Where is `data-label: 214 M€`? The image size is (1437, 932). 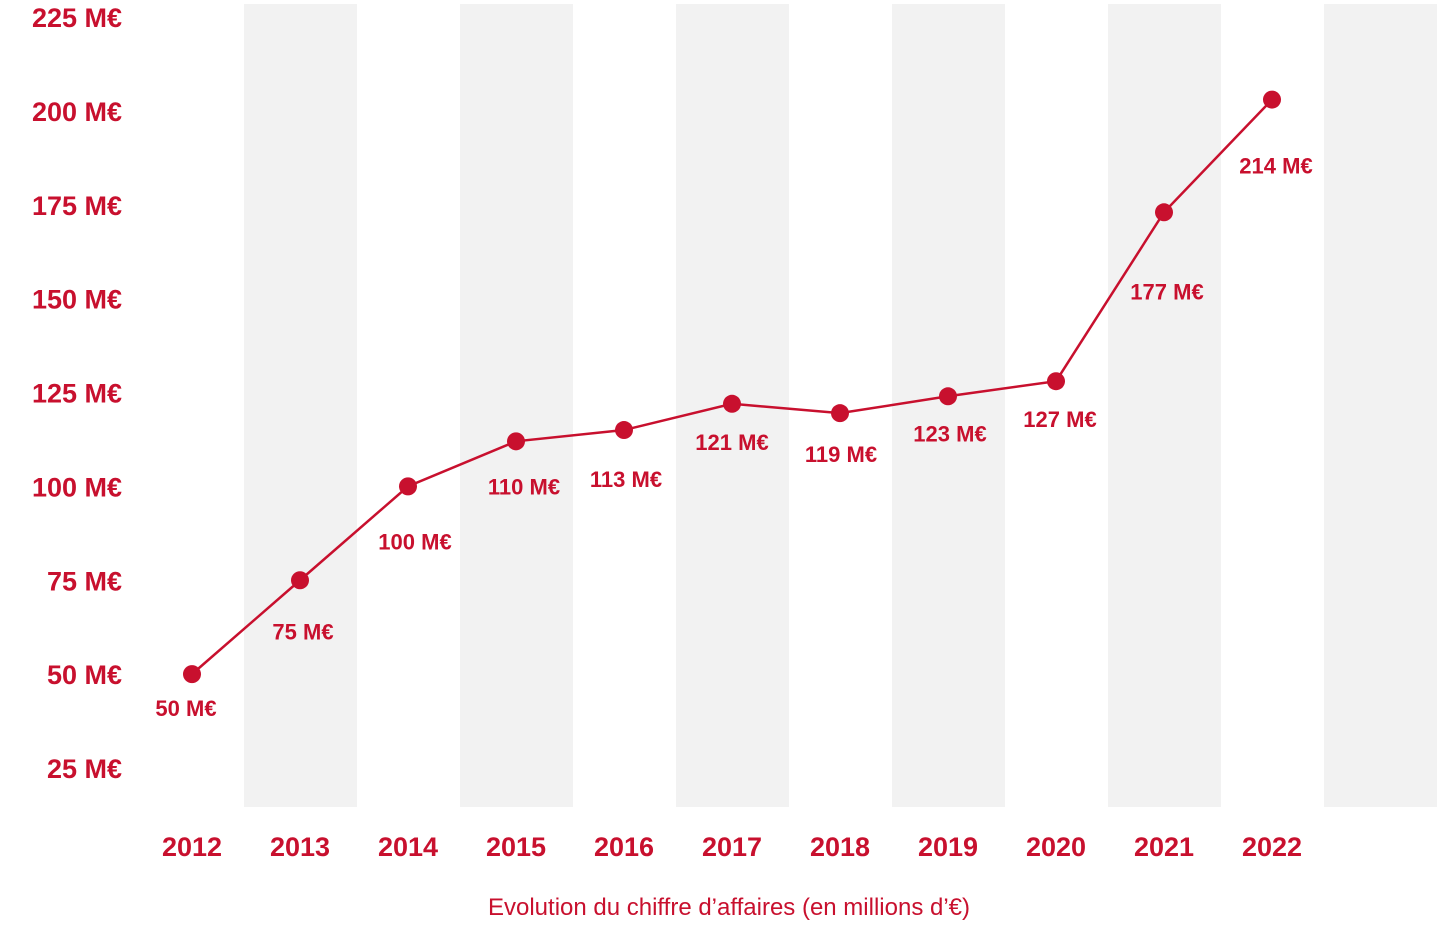 data-label: 214 M€ is located at coordinates (1275, 166).